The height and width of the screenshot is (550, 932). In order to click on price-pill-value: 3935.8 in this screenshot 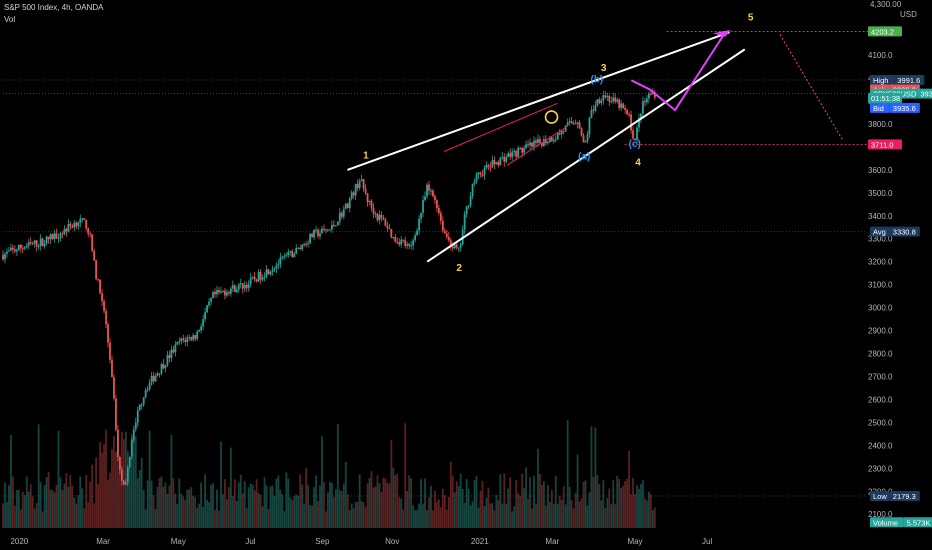, I will do `click(926, 94)`.